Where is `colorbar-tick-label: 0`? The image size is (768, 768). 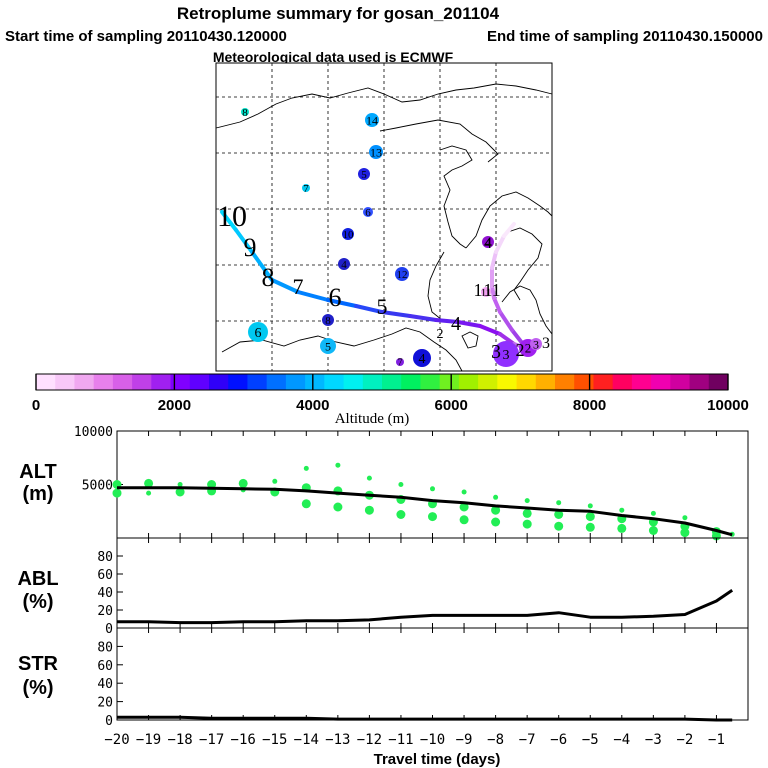 colorbar-tick-label: 0 is located at coordinates (36, 405).